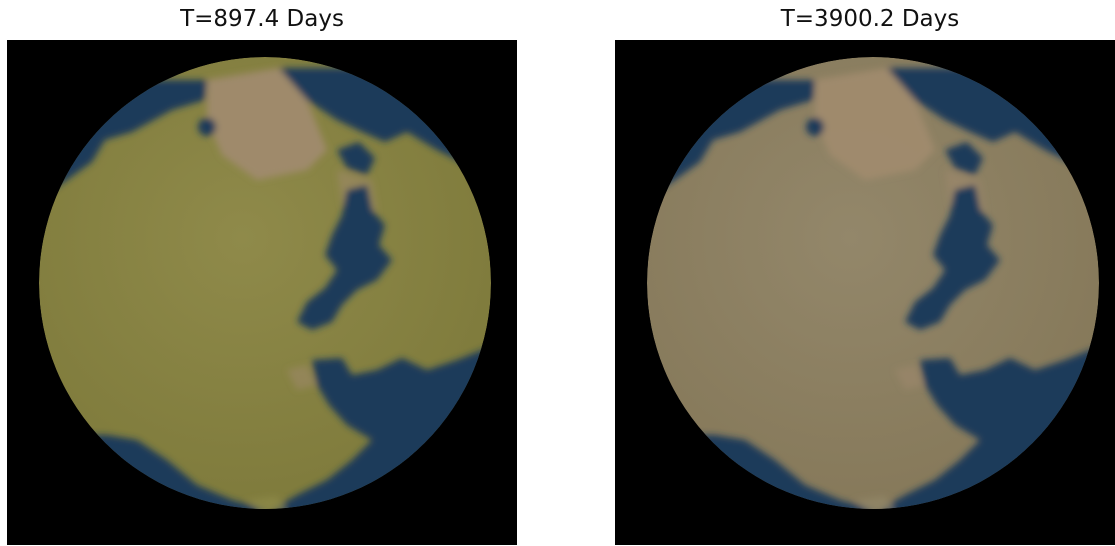 The image size is (1115, 546). I want to click on panel-title: T=3900.2 Days, so click(870, 19).